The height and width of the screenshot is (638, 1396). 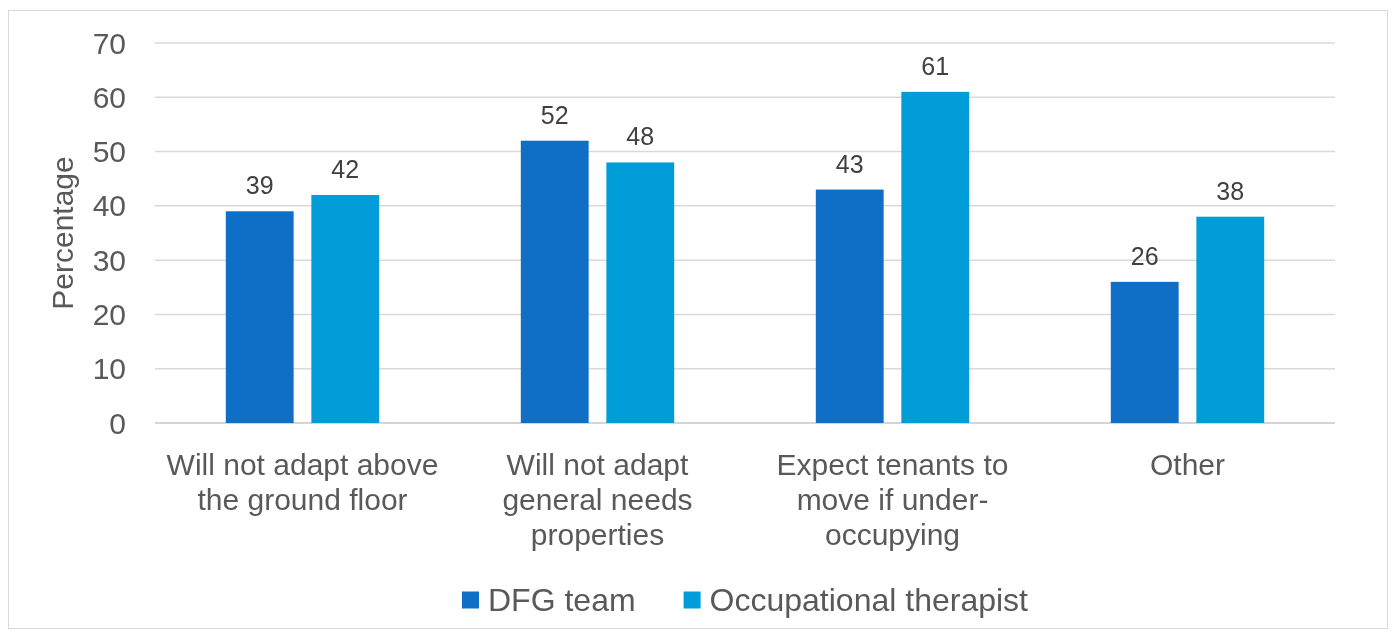 What do you see at coordinates (869, 600) in the screenshot?
I see `legend-label: Occupational therapist` at bounding box center [869, 600].